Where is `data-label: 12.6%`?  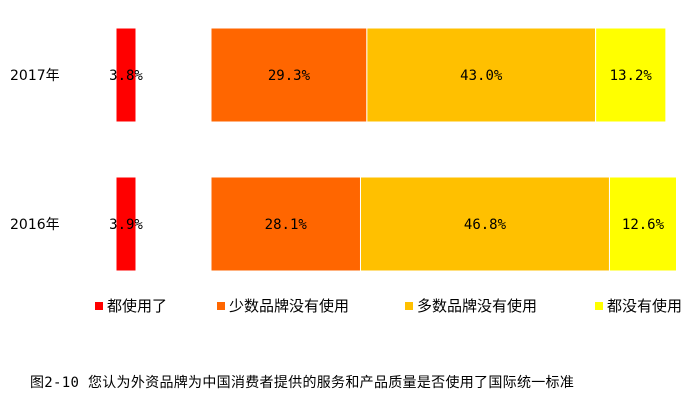
data-label: 12.6% is located at coordinates (643, 225).